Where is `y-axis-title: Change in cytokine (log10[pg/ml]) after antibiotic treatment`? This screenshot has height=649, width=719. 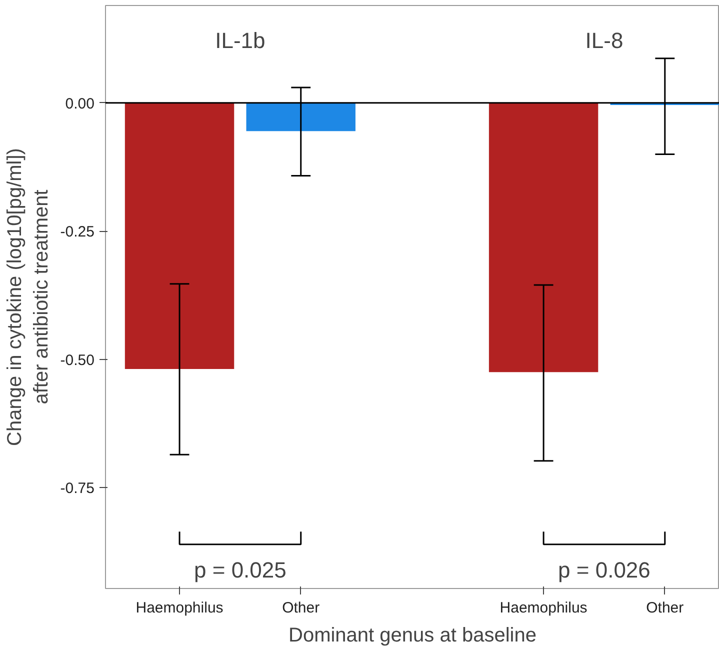 y-axis-title: Change in cytokine (log10[pg/ml]) after antibiotic treatment is located at coordinates (28, 297).